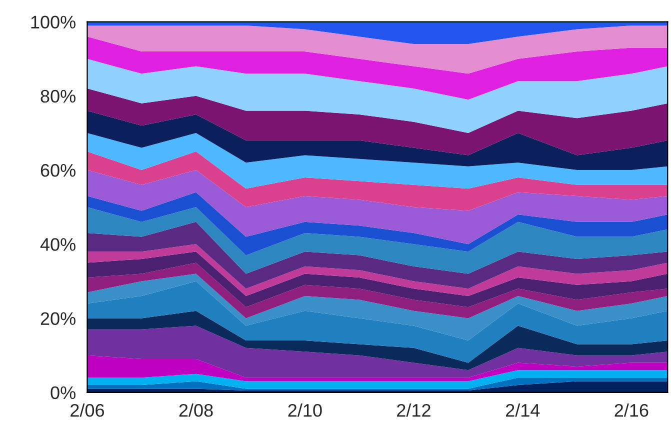 The height and width of the screenshot is (436, 671). I want to click on y-tick-label: 80%, so click(58, 96).